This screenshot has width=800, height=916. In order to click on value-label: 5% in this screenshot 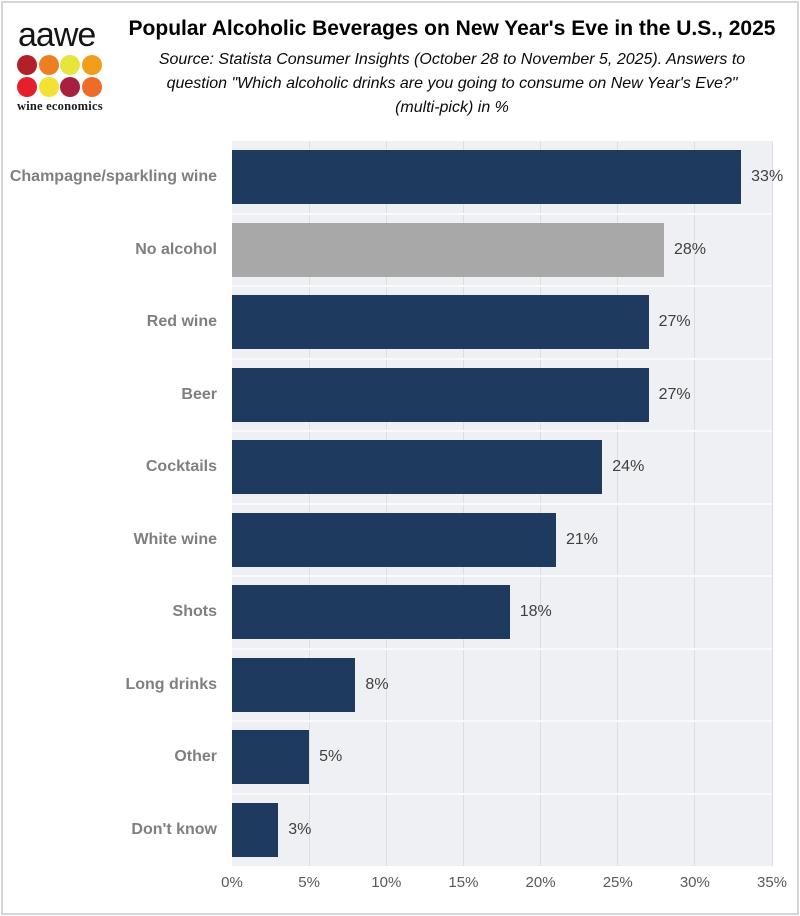, I will do `click(331, 757)`.